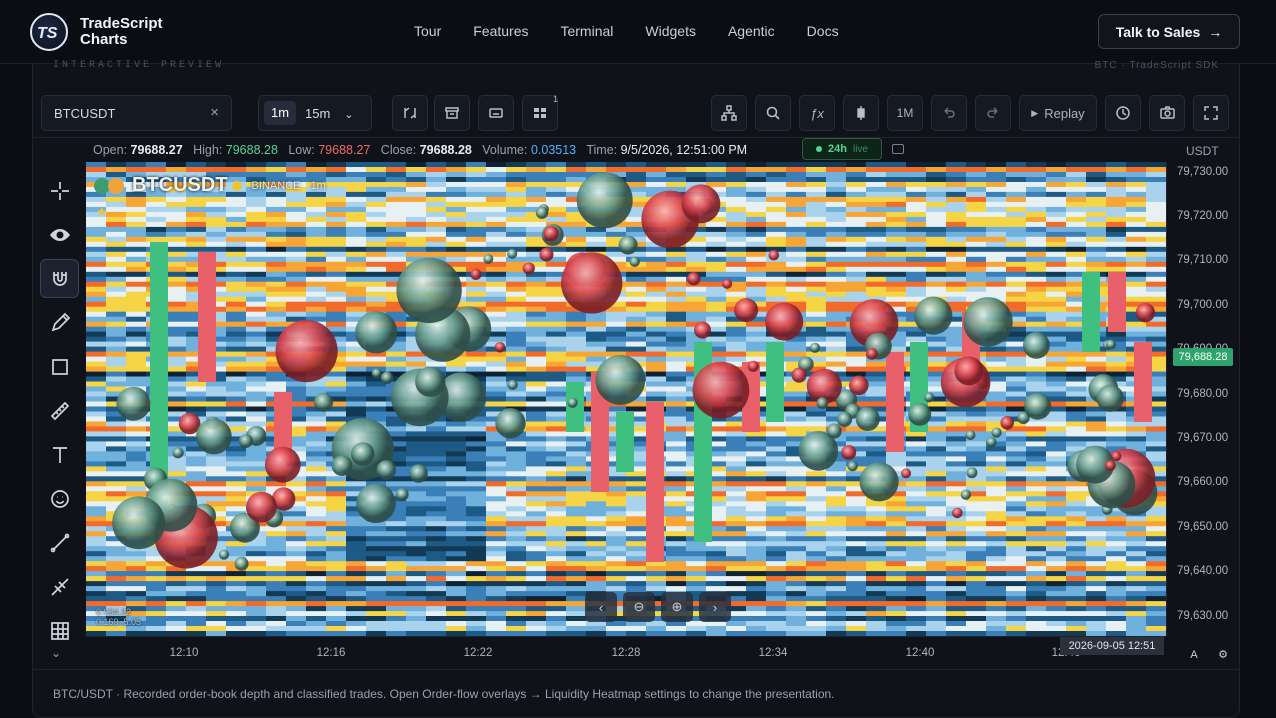 The width and height of the screenshot is (1276, 718). I want to click on pencil-tool, so click(59, 322).